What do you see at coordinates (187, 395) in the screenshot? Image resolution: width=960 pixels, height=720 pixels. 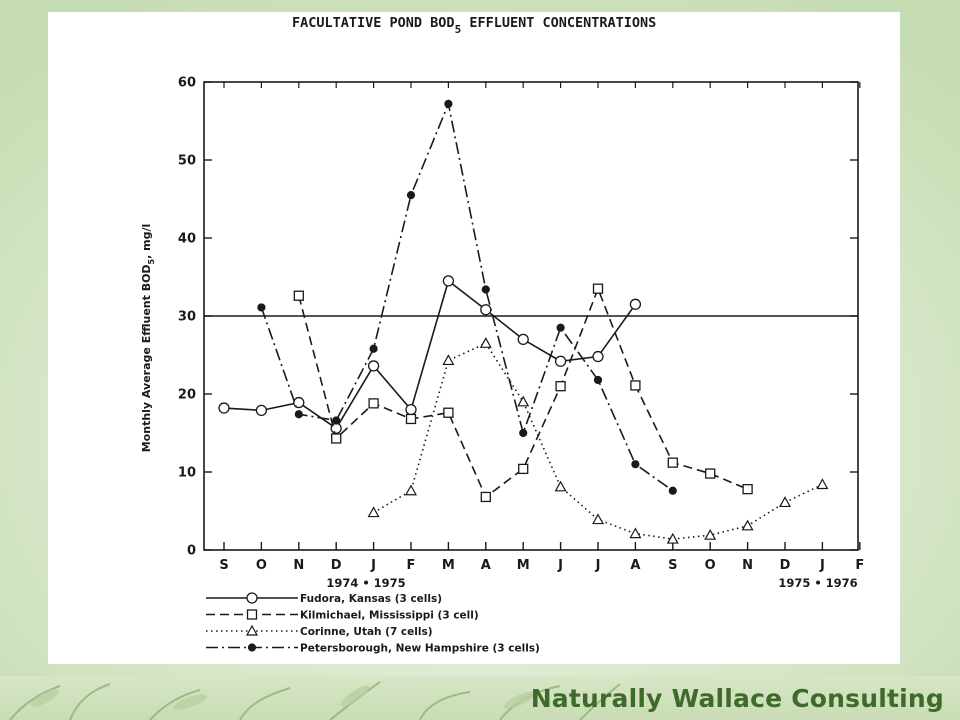 I see `y-tick-label: 20` at bounding box center [187, 395].